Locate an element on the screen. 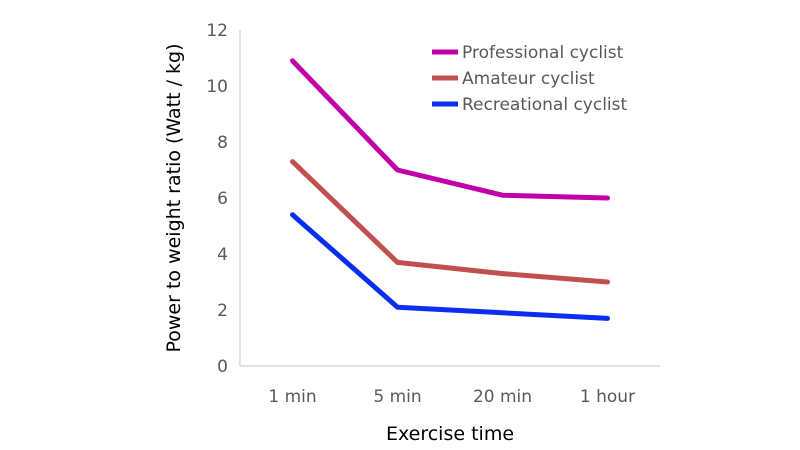 Image resolution: width=800 pixels, height=450 pixels. x-axis: 1 min 5 min 20 min 1 hour is located at coordinates (450, 386).